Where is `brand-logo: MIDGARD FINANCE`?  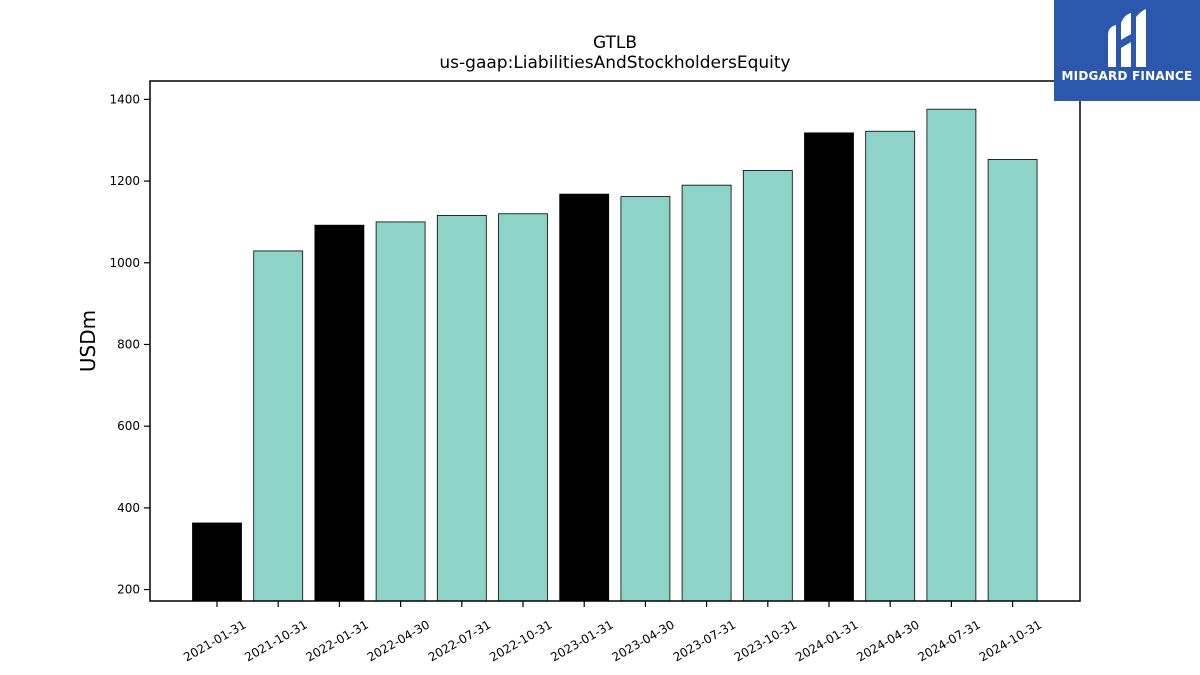
brand-logo: MIDGARD FINANCE is located at coordinates (1127, 50).